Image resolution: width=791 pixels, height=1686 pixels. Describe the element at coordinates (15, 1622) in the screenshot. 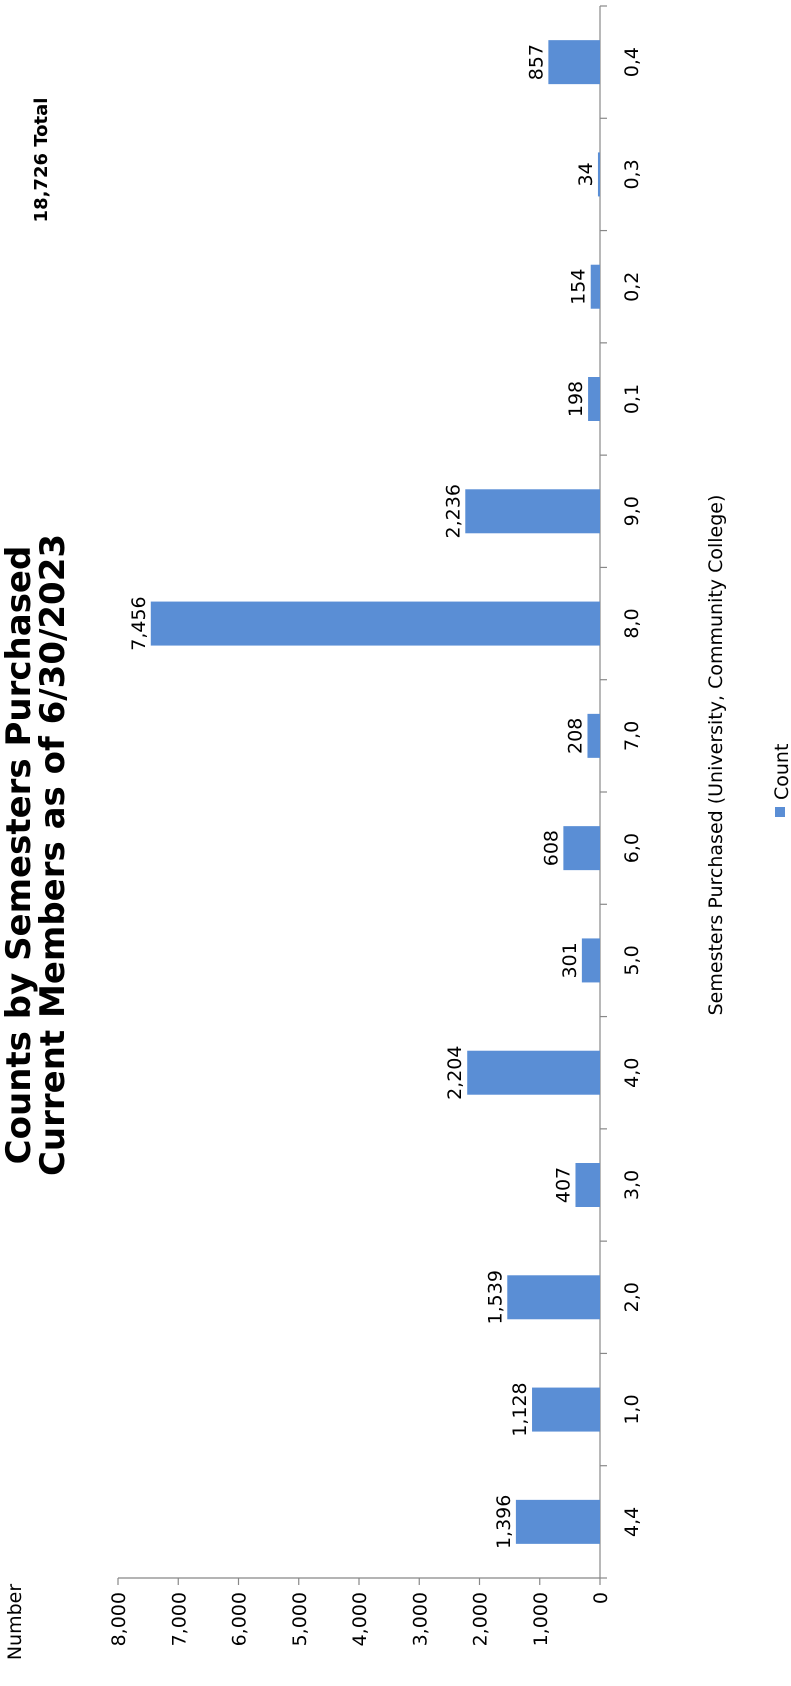

I see `y-axis-title: Number` at that location.